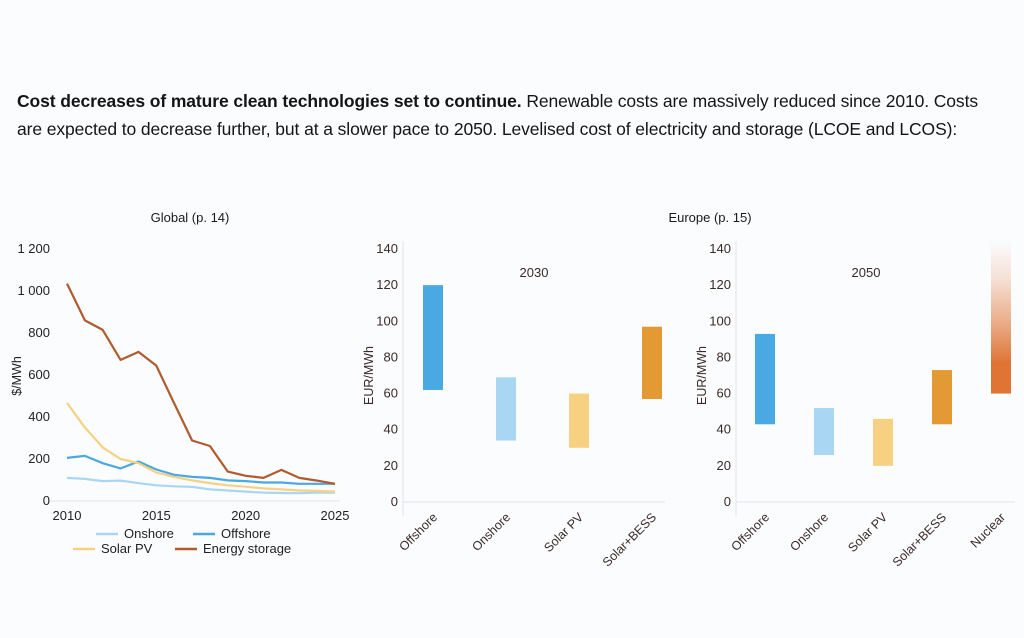  I want to click on y-tick-label: 1 200, so click(33, 248).